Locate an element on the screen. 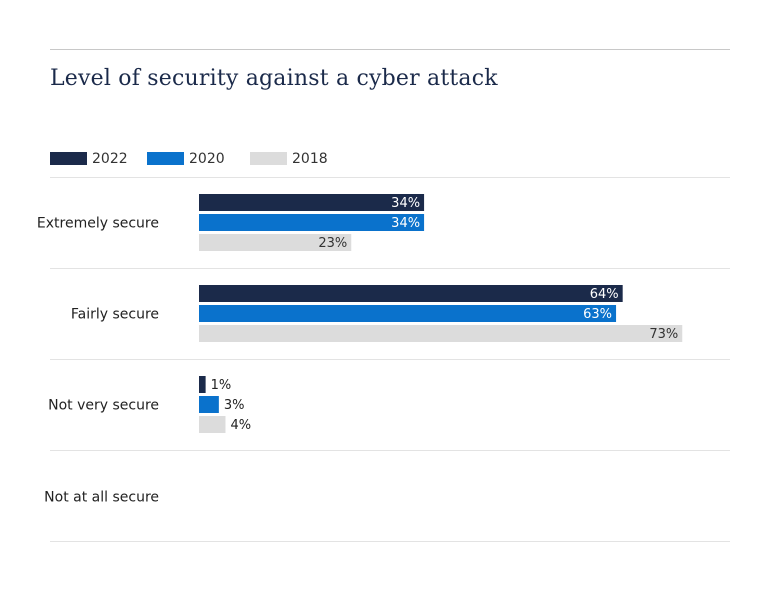  data-label: 23% is located at coordinates (332, 243).